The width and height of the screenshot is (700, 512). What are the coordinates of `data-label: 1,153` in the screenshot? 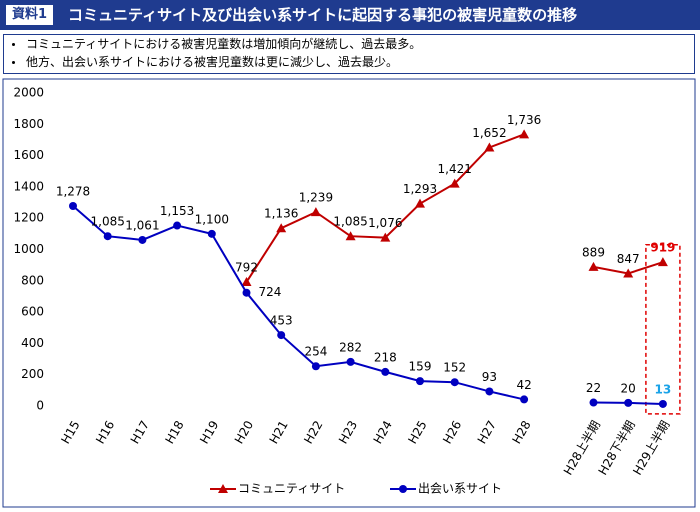 It's located at (177, 211).